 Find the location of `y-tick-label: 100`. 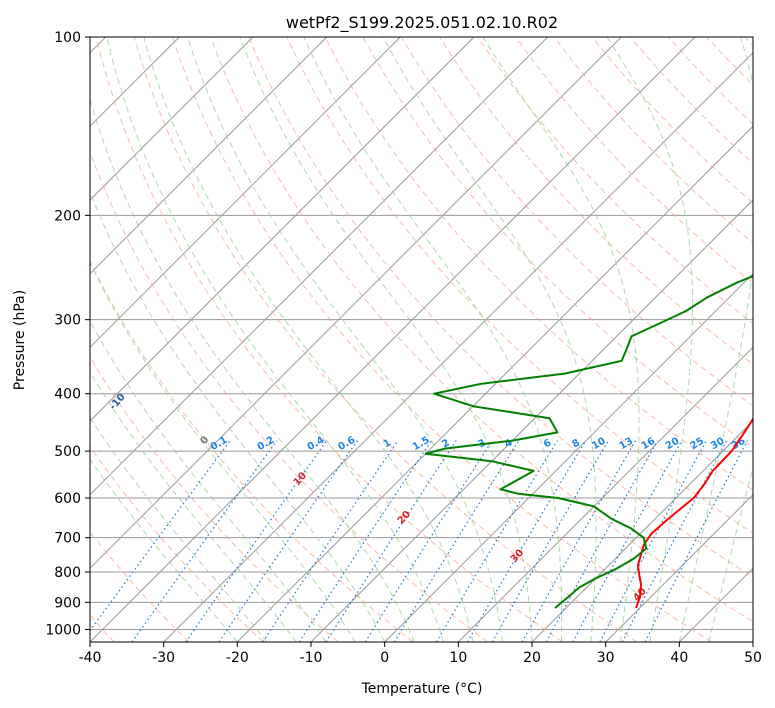

y-tick-label: 100 is located at coordinates (67, 38).